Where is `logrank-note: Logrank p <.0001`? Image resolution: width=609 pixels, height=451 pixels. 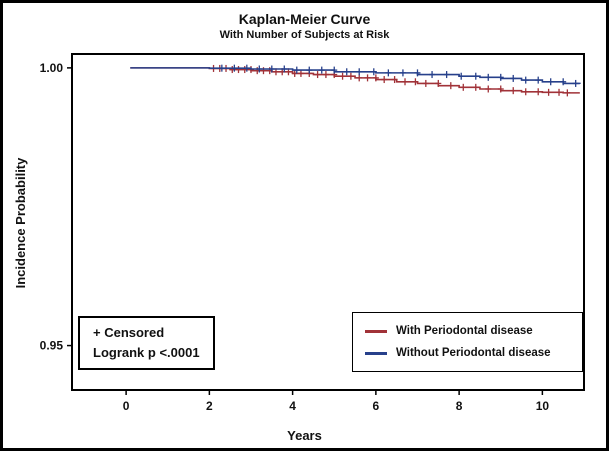
logrank-note: Logrank p <.0001 is located at coordinates (146, 353).